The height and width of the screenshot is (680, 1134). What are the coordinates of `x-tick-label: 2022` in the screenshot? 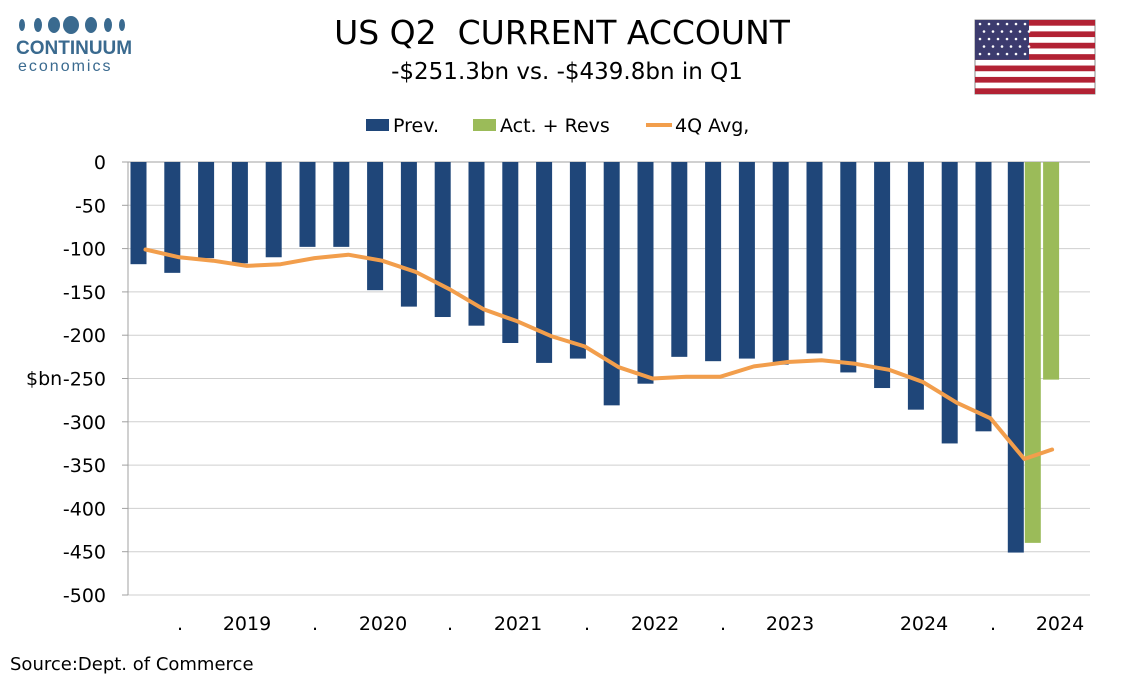 It's located at (655, 624).